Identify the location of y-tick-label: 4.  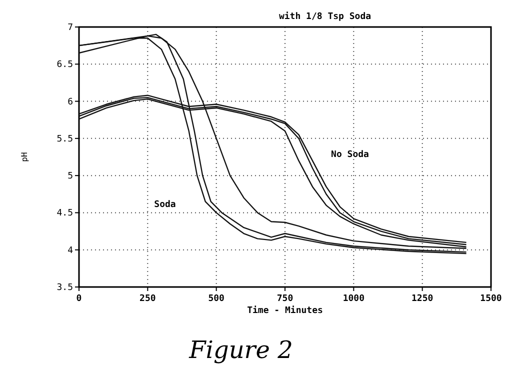
(70, 251).